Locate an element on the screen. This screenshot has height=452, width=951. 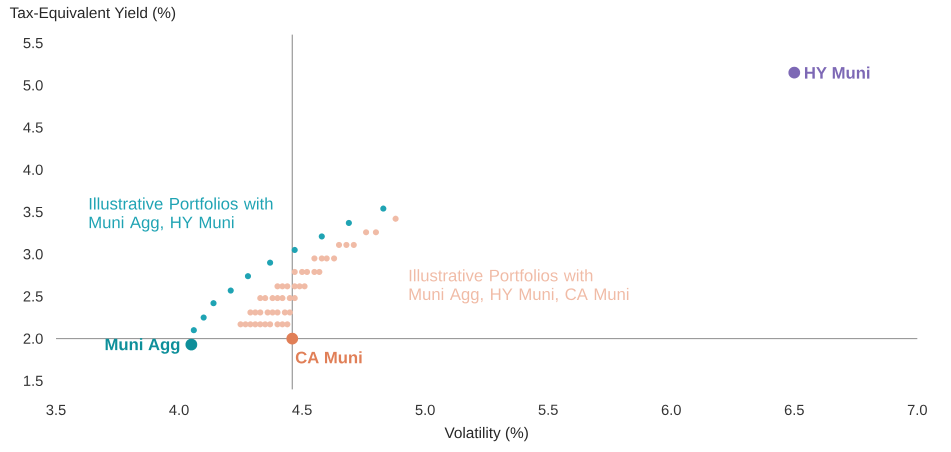
x-tick-label: 5.5 is located at coordinates (548, 409).